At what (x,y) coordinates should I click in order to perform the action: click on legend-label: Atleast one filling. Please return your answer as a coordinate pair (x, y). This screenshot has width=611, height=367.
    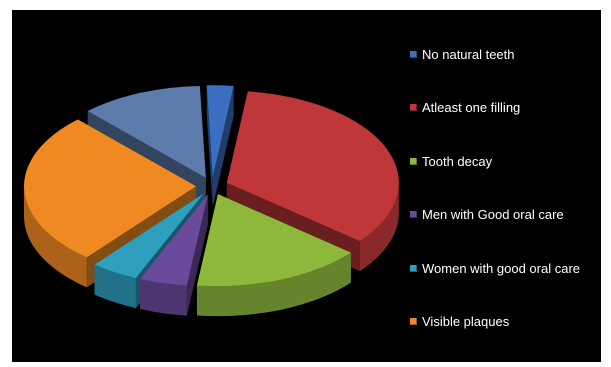
    Looking at the image, I should click on (471, 107).